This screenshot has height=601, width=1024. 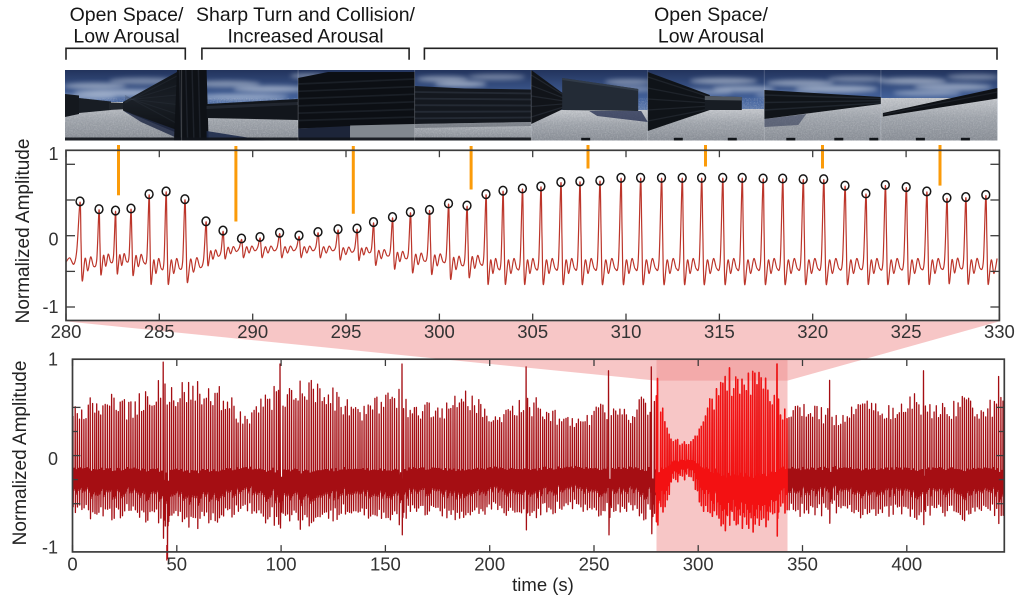 What do you see at coordinates (719, 331) in the screenshot?
I see `svg-text: 315` at bounding box center [719, 331].